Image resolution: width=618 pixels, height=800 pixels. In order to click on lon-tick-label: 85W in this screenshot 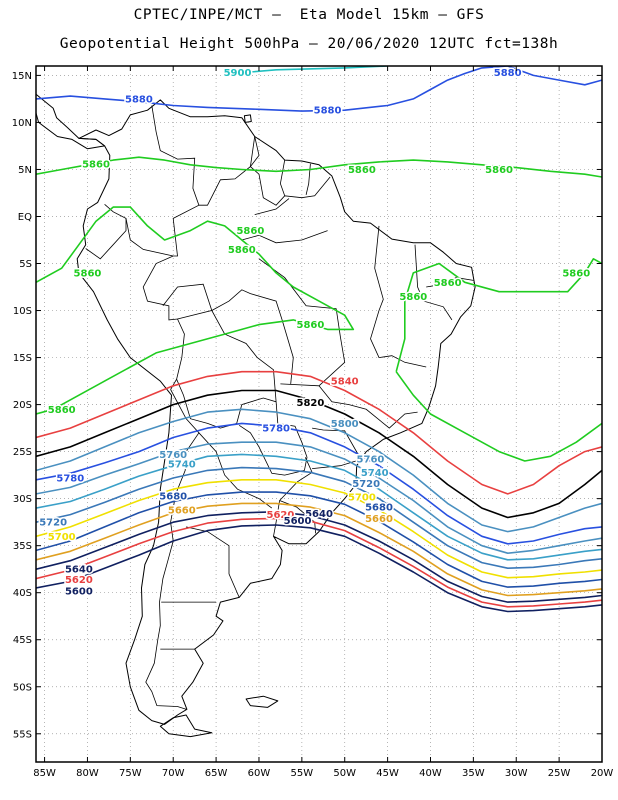, I will do `click(44, 773)`.